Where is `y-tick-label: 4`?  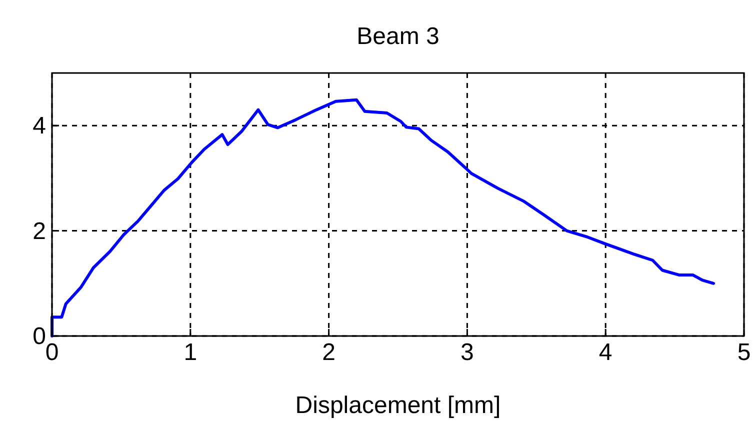
y-tick-label: 4 is located at coordinates (39, 126).